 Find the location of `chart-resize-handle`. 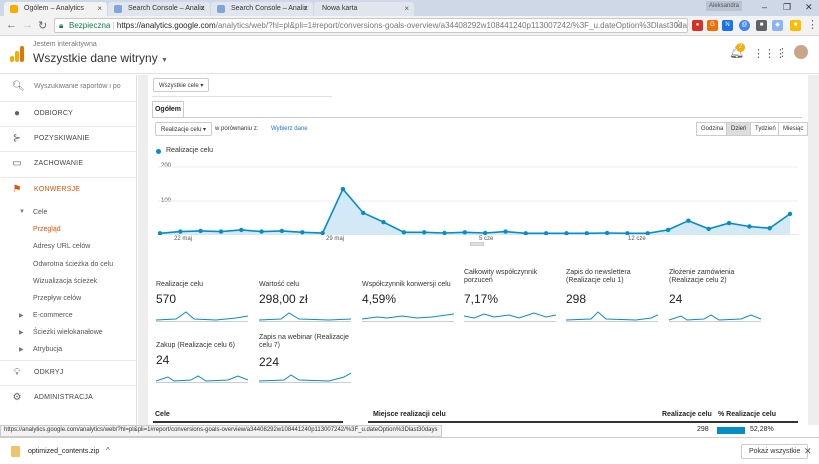

chart-resize-handle is located at coordinates (477, 244).